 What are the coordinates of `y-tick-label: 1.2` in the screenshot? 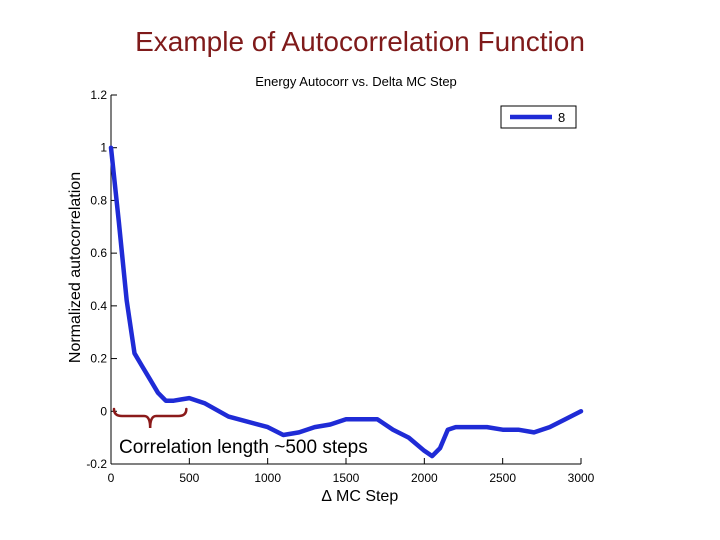 It's located at (98, 95).